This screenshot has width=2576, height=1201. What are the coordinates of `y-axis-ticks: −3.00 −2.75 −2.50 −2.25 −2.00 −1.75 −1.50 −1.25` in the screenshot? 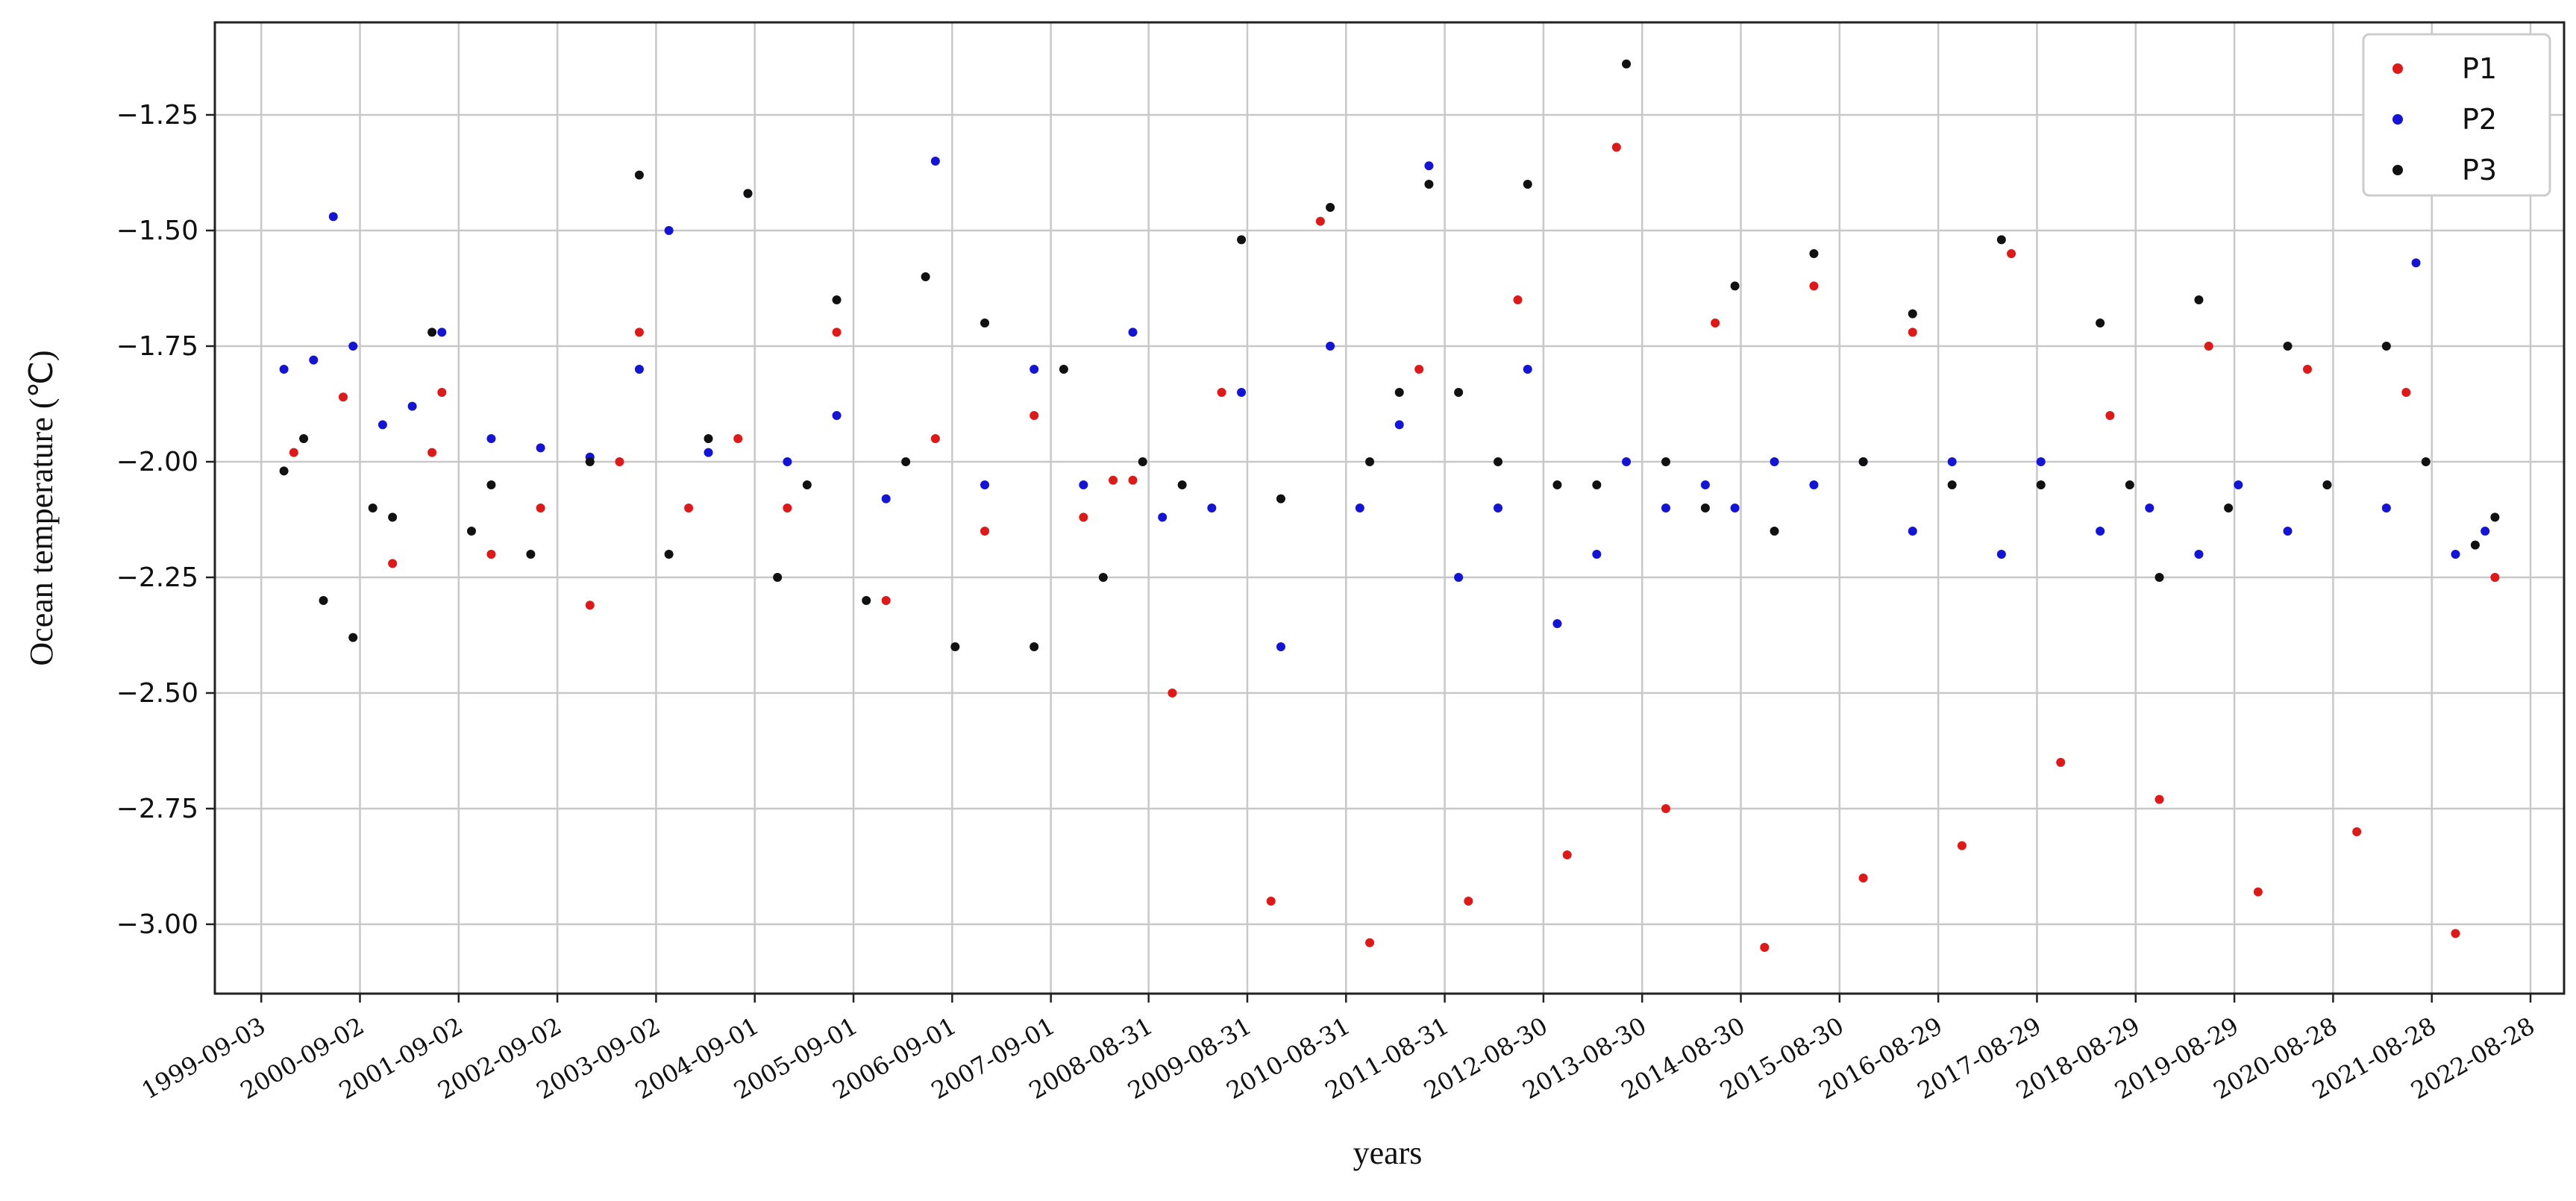 It's located at (165, 520).